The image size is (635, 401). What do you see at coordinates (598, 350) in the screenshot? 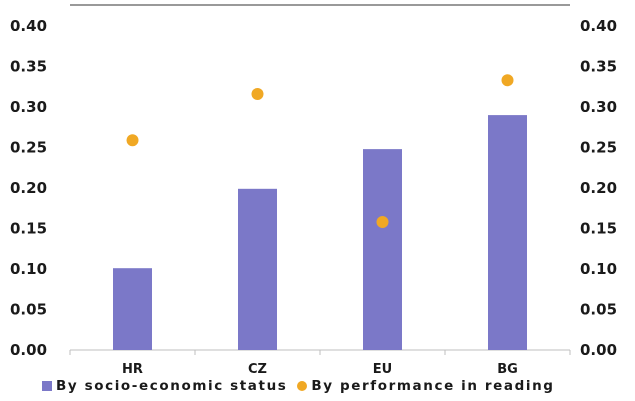
I see `y-tick-label-right: 0.00` at bounding box center [598, 350].